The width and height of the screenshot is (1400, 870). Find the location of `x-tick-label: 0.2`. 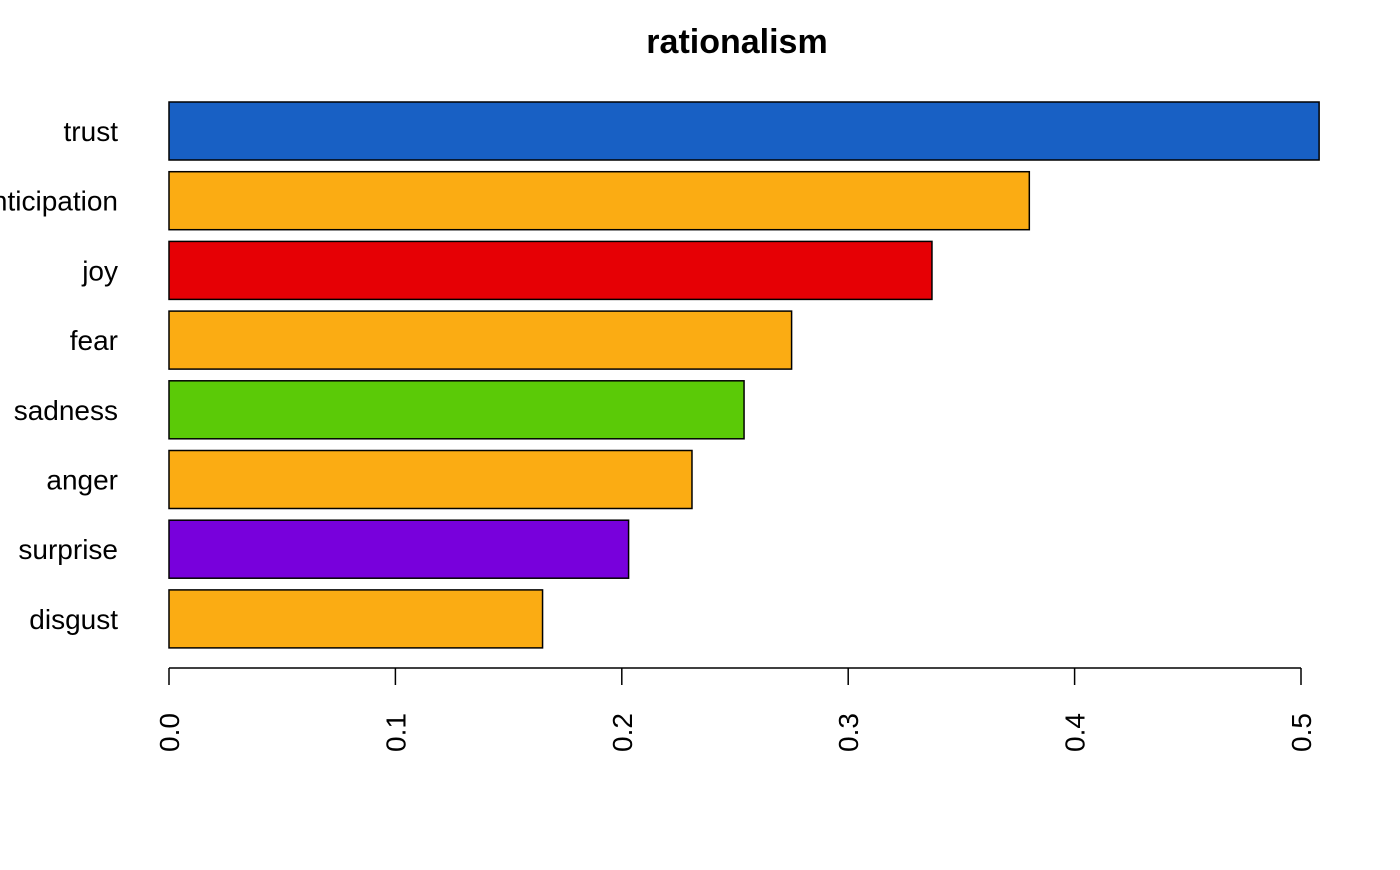

x-tick-label: 0.2 is located at coordinates (622, 732).